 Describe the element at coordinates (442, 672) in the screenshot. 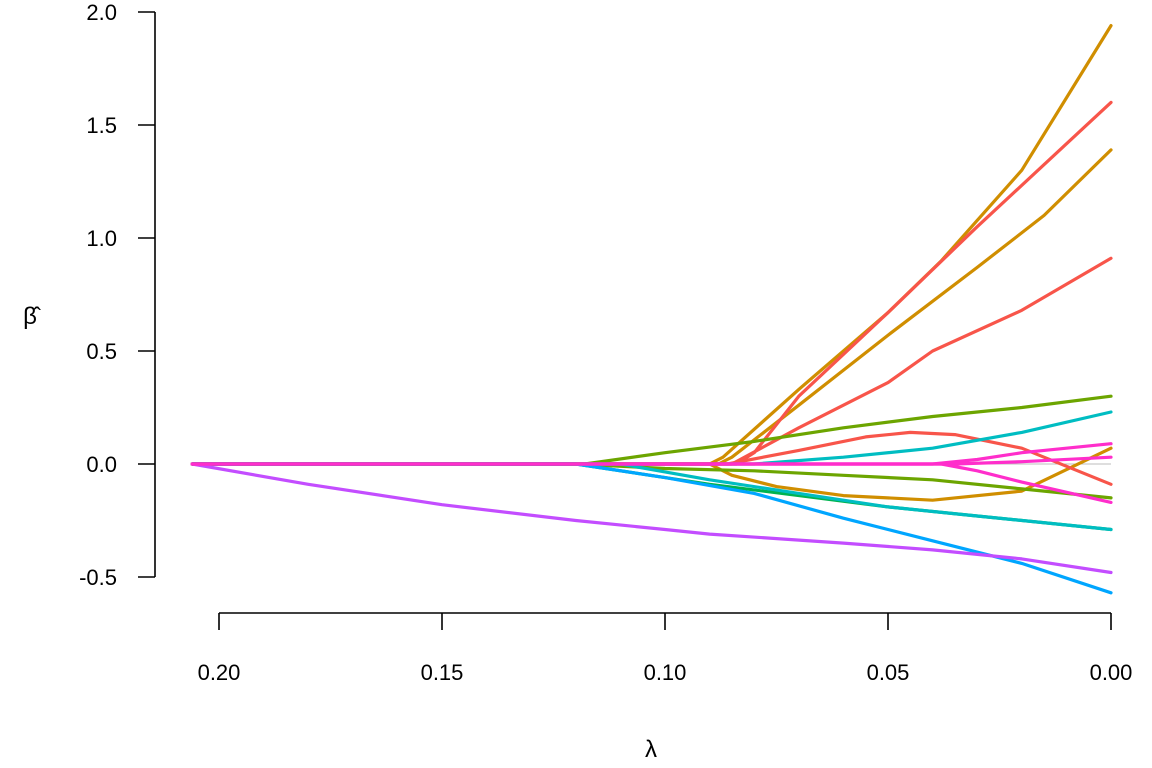

I see `x-tick-label: 0.15` at that location.